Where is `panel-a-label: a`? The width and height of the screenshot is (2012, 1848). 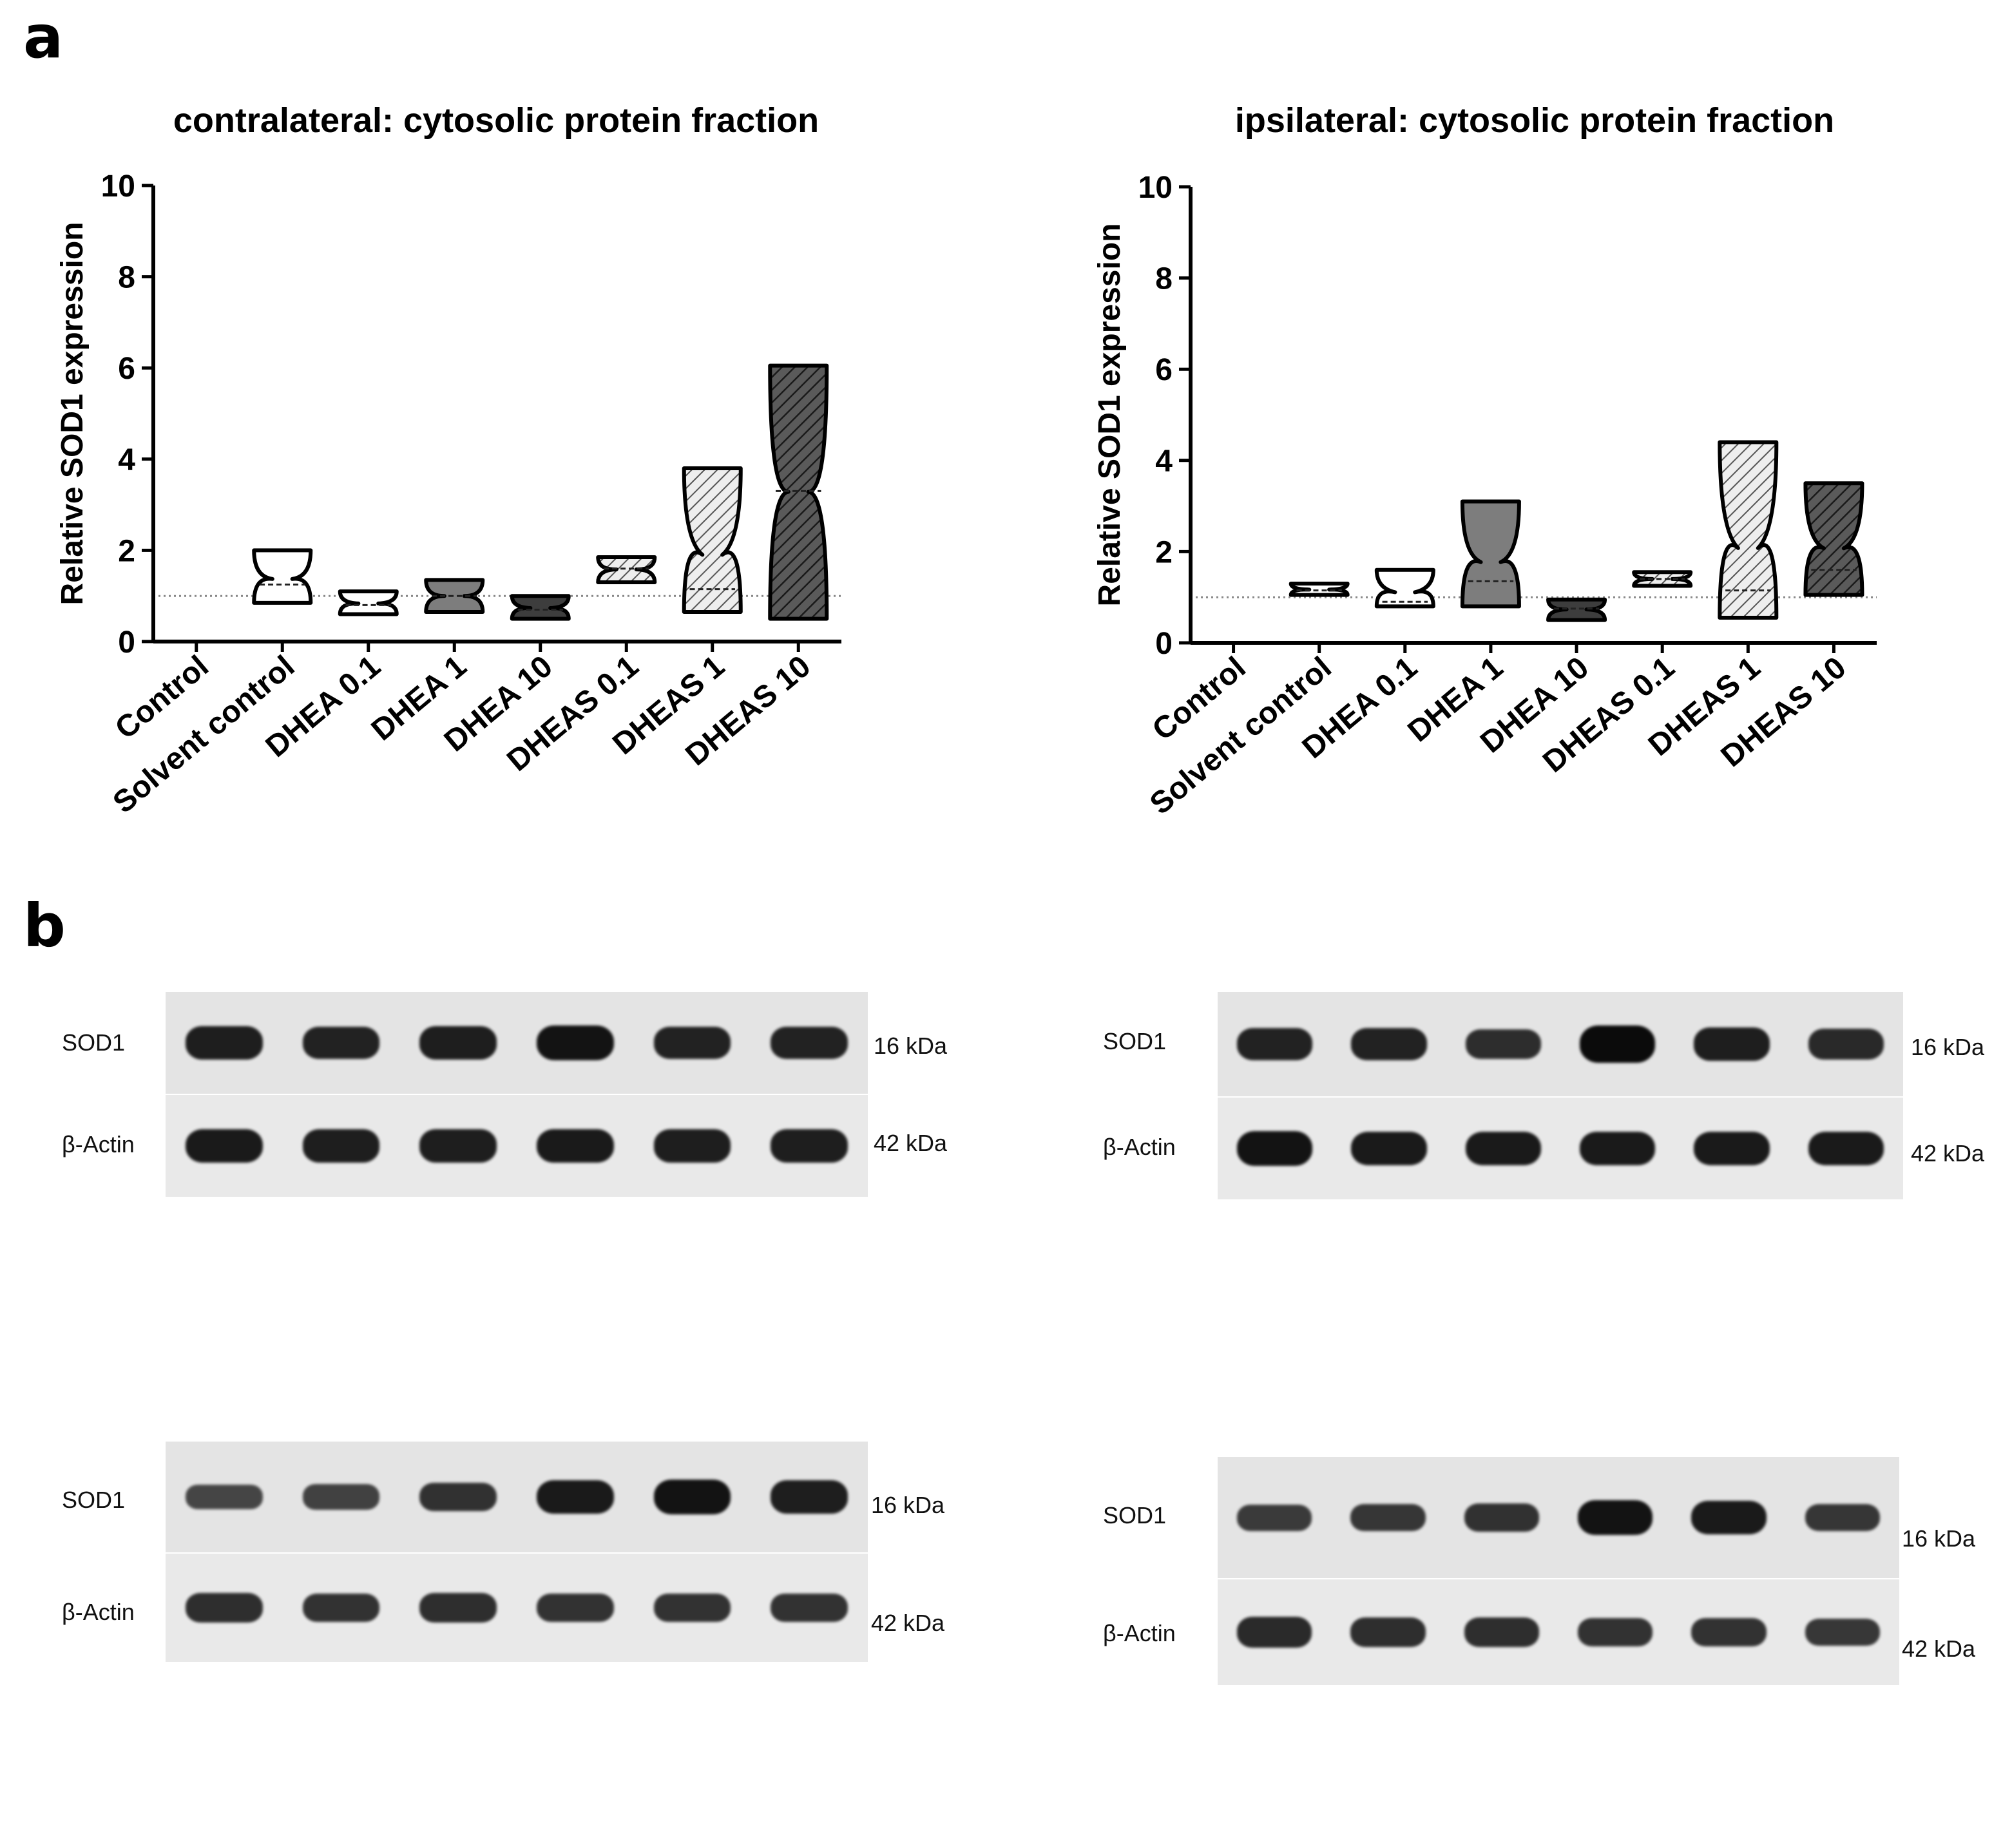
panel-a-label: a is located at coordinates (43, 37).